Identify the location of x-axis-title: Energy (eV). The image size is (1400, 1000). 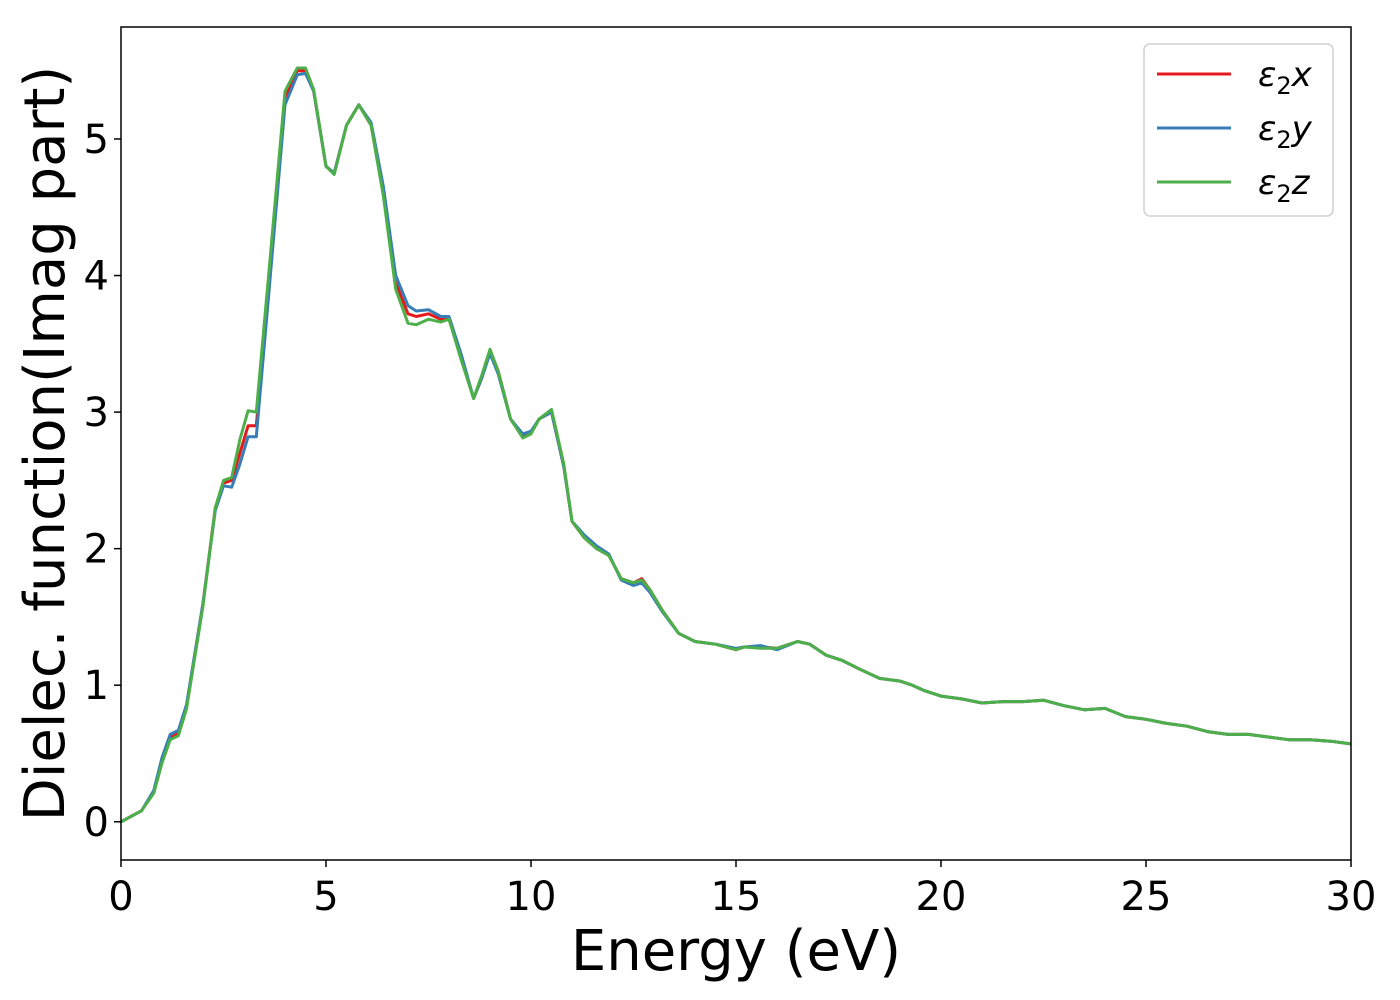
(736, 951).